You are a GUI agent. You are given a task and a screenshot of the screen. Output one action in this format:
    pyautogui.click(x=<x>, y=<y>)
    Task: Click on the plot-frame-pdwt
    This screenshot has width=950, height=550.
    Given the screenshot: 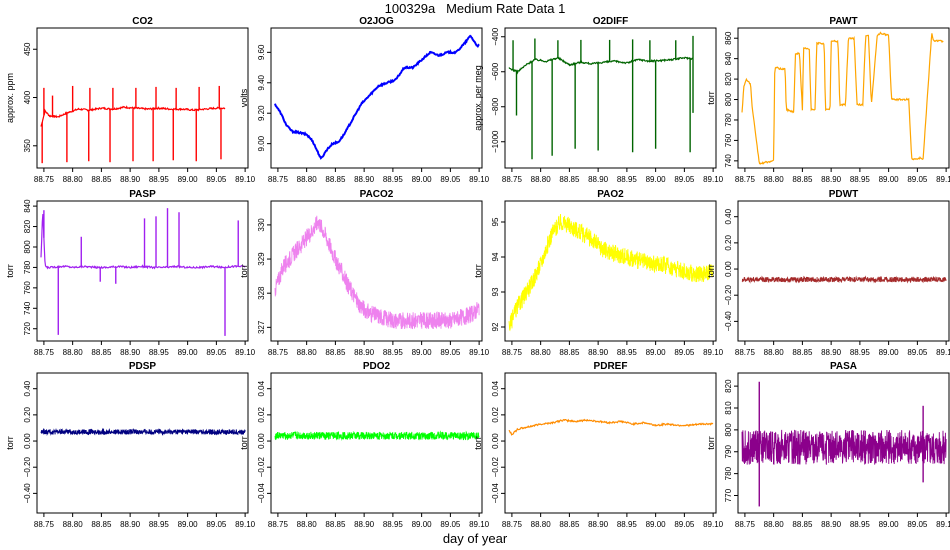 What is the action you would take?
    pyautogui.click(x=843, y=271)
    